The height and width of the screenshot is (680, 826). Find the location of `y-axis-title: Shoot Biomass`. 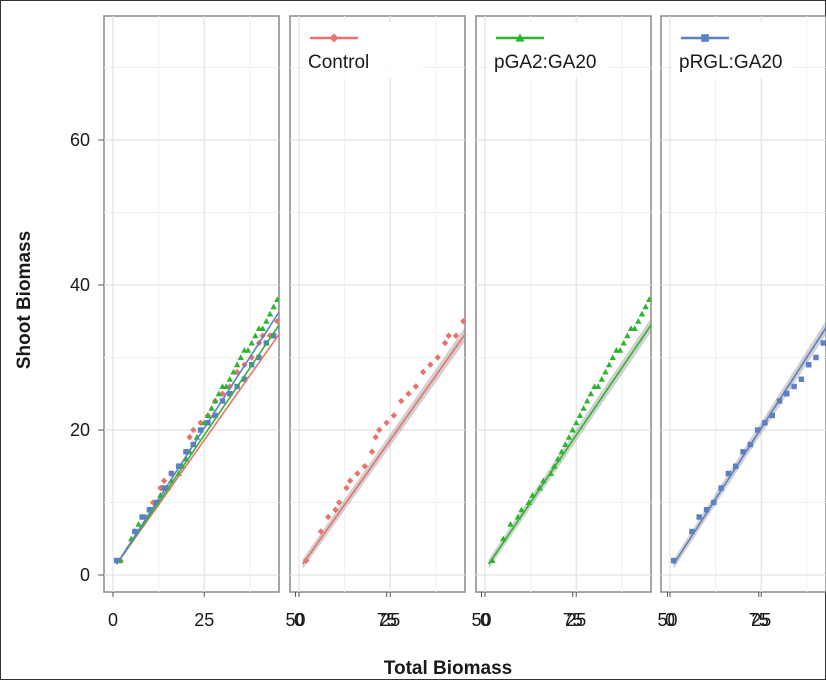

y-axis-title: Shoot Biomass is located at coordinates (24, 300).